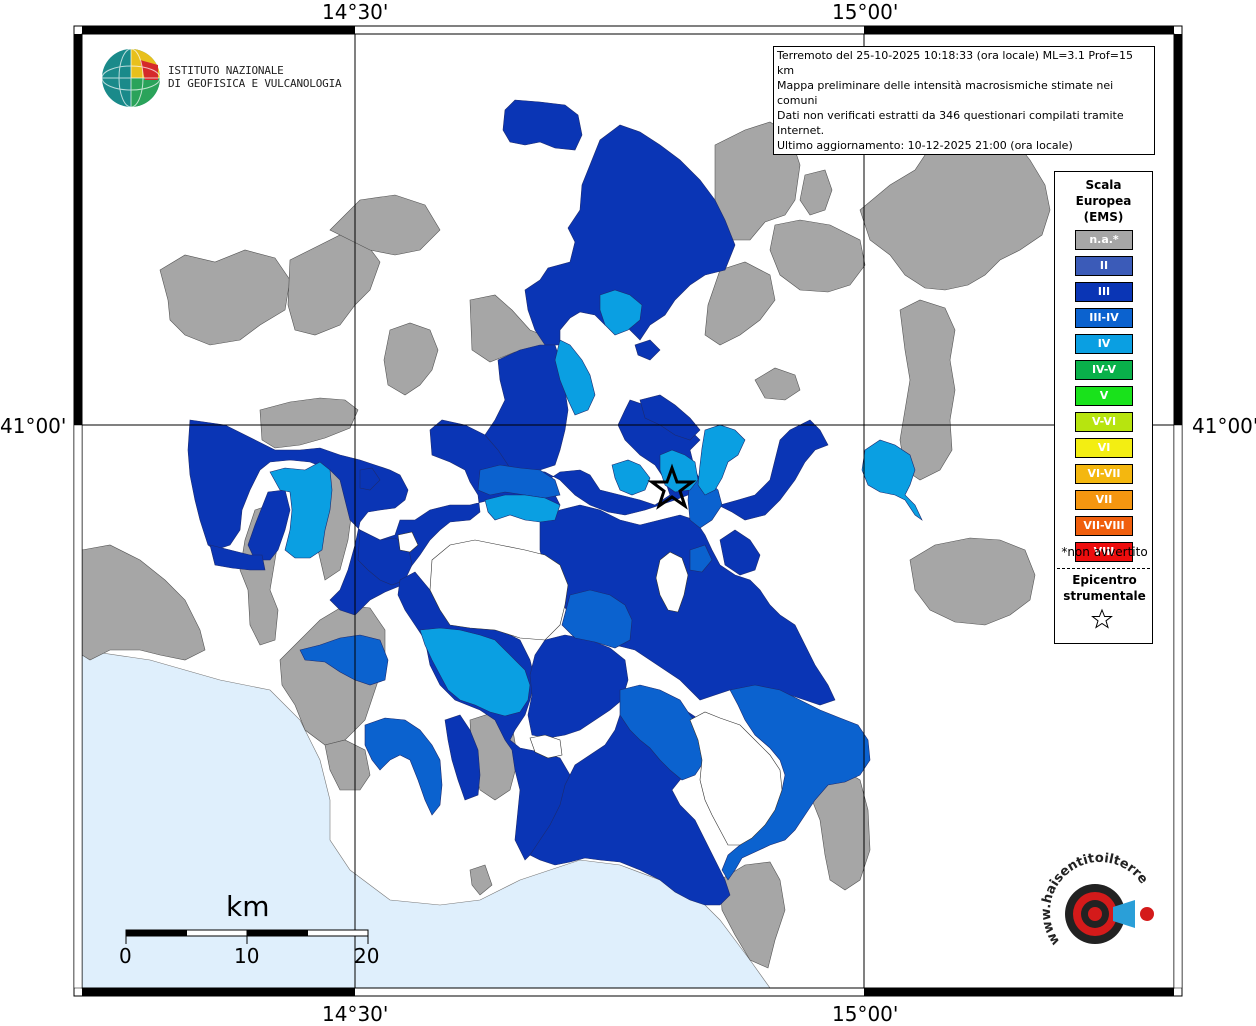 The image size is (1256, 1026). I want to click on legend-epicenter-line-1: Epicentro, so click(1104, 580).